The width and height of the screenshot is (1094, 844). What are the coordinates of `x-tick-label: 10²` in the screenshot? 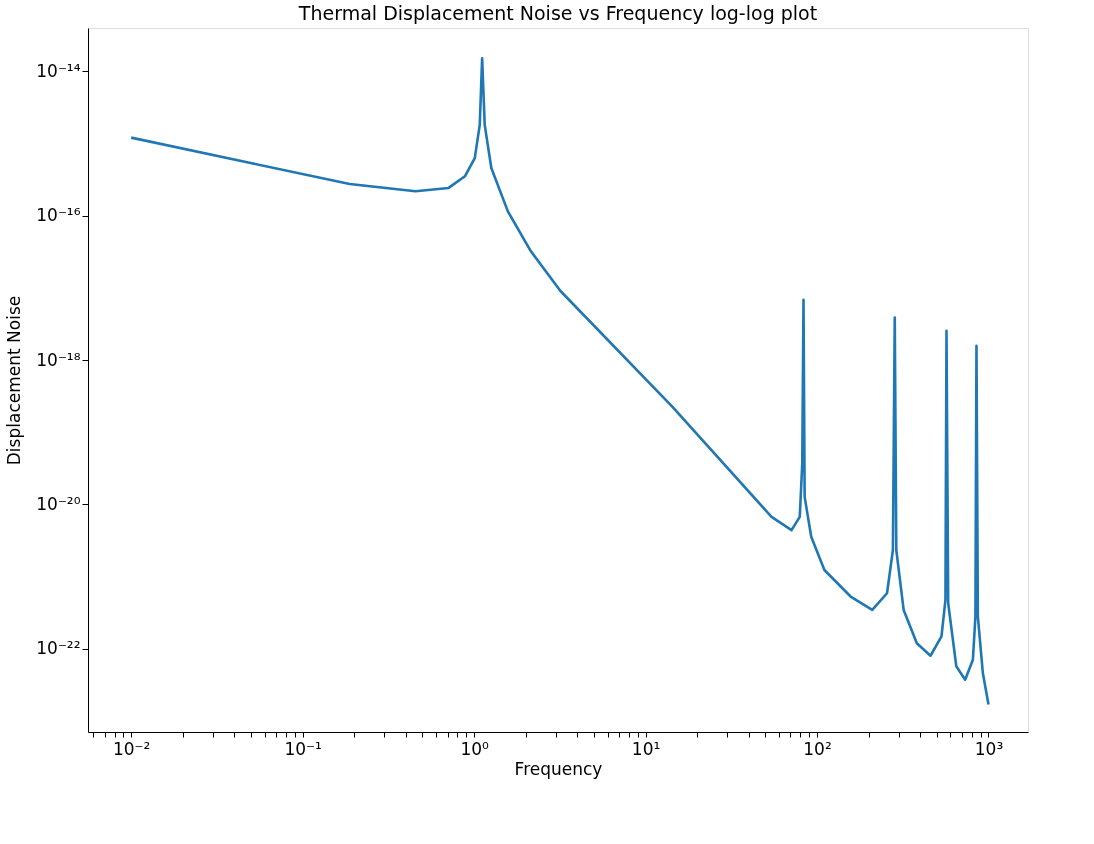 It's located at (817, 748).